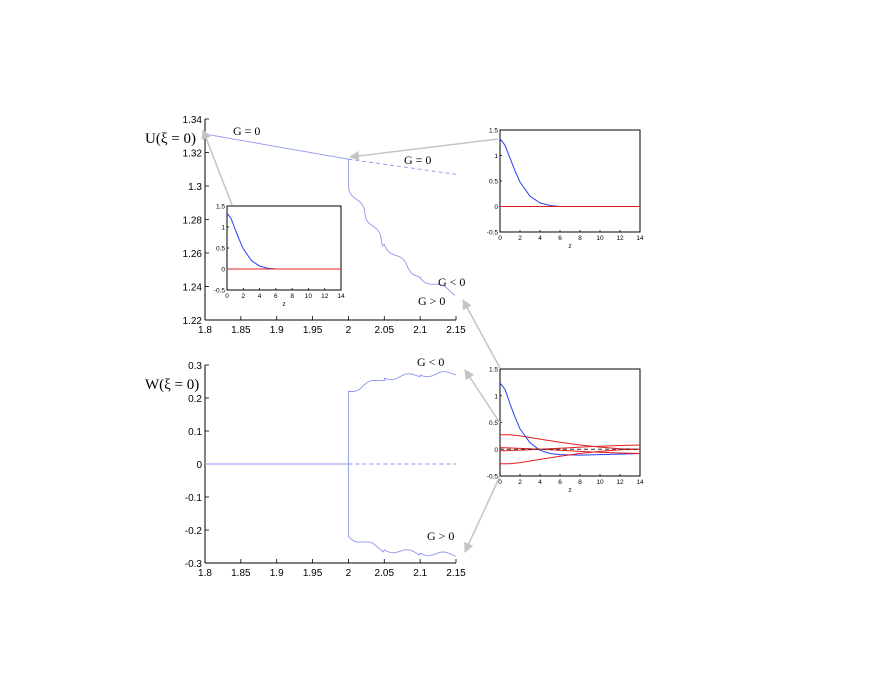  What do you see at coordinates (520, 482) in the screenshot?
I see `inset-c-xtick-label: 2` at bounding box center [520, 482].